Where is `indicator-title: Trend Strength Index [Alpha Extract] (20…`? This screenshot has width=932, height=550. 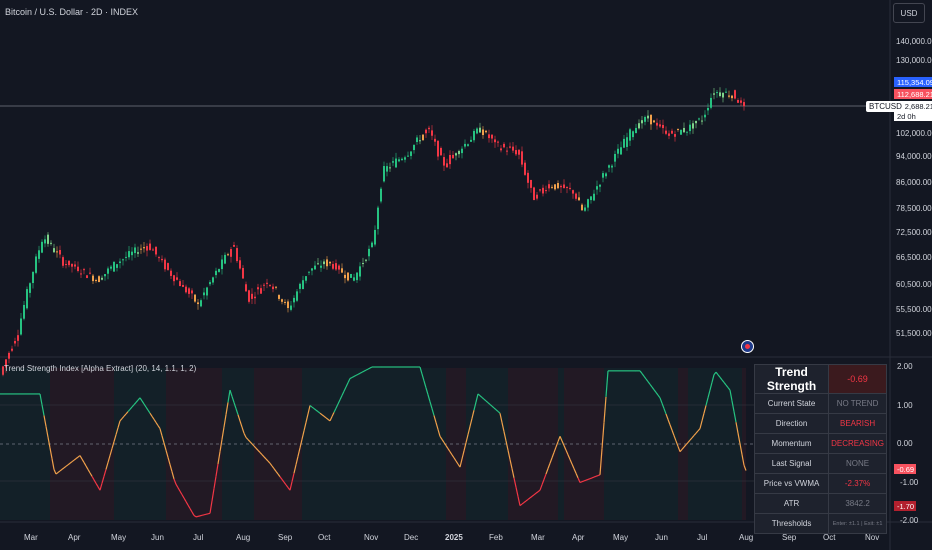
indicator-title: Trend Strength Index [Alpha Extract] (20… is located at coordinates (100, 368).